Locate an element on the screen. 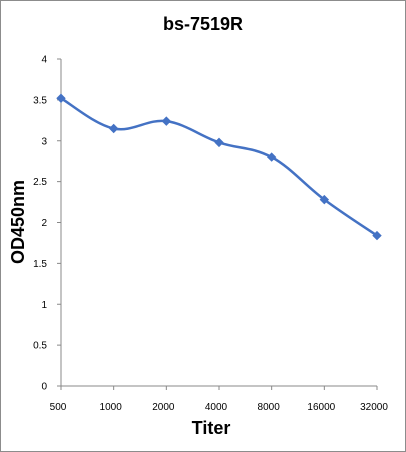 The width and height of the screenshot is (406, 452). x-tick-labels: 500 1000 2000 4000 8000 16000 32000 is located at coordinates (219, 407).